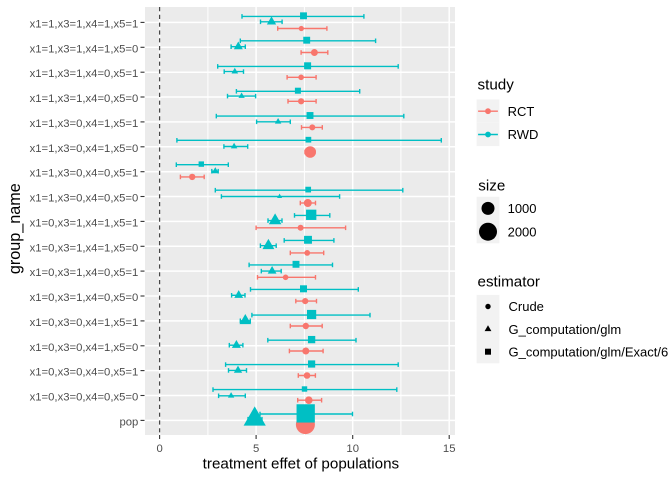 This screenshot has height=480, width=672. I want to click on svg-text: RWD, so click(523, 134).